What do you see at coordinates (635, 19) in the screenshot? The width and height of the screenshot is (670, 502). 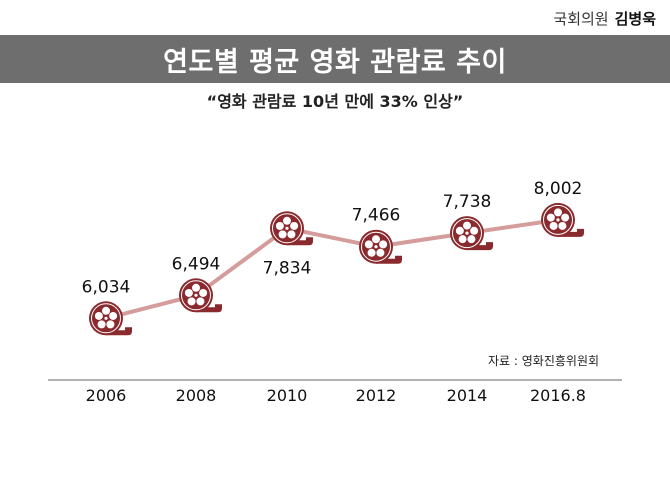 I see `author-name: 김병욱` at bounding box center [635, 19].